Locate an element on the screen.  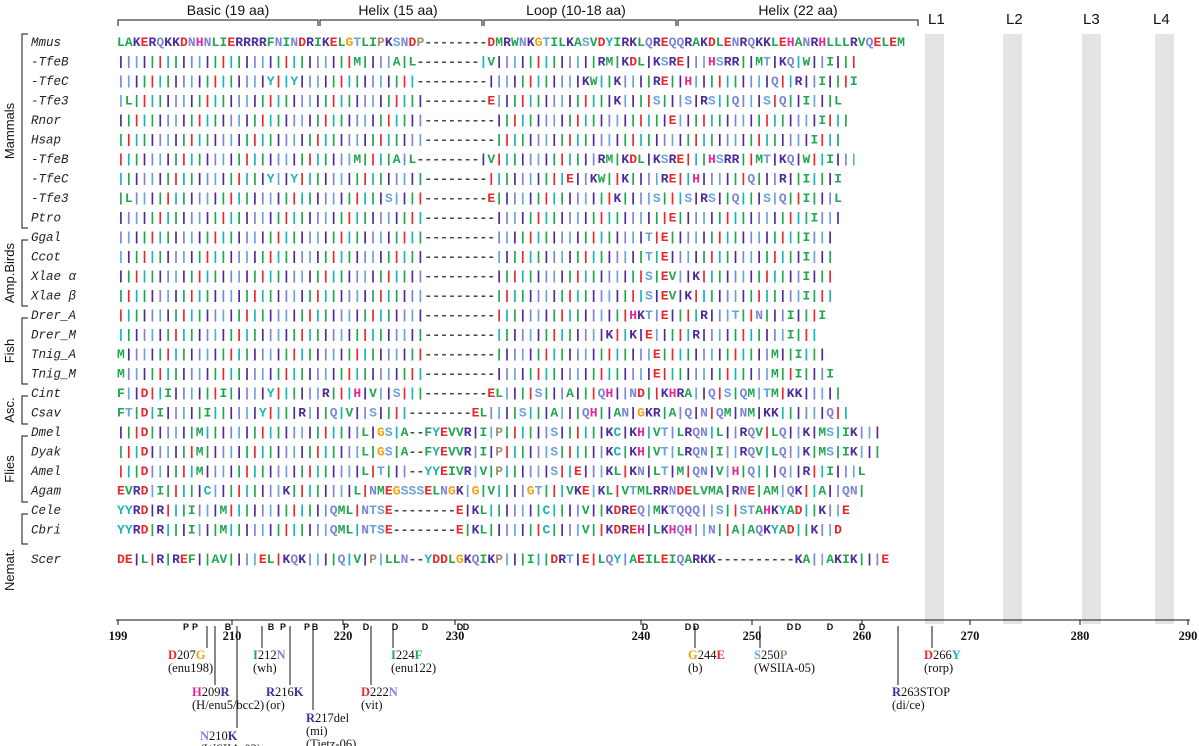
residue: N is located at coordinates (405, 42).